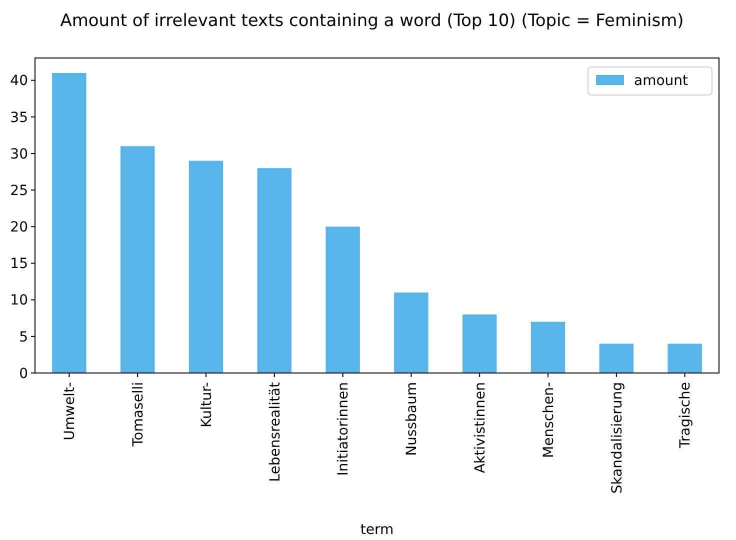  What do you see at coordinates (206, 405) in the screenshot?
I see `x-tick-label: Kultur-` at bounding box center [206, 405].